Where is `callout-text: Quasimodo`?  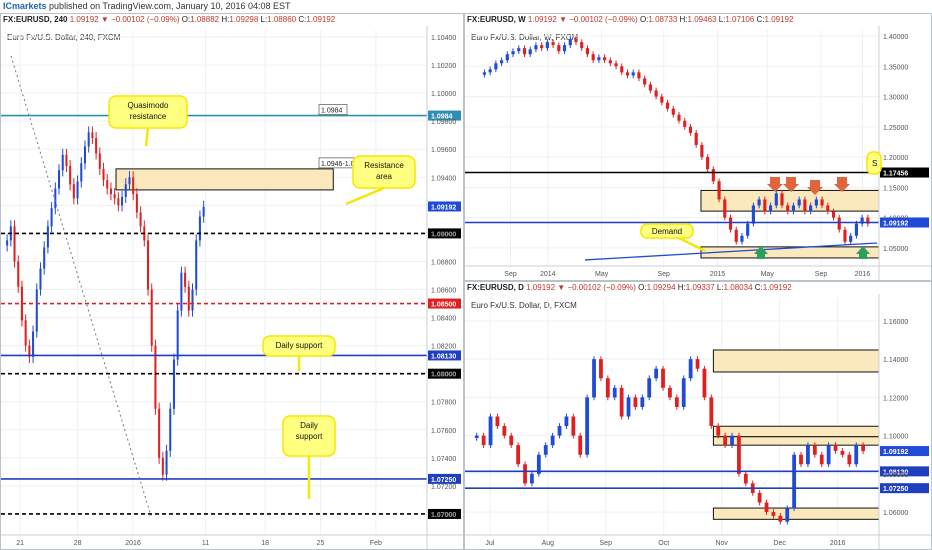 callout-text: Quasimodo is located at coordinates (148, 105).